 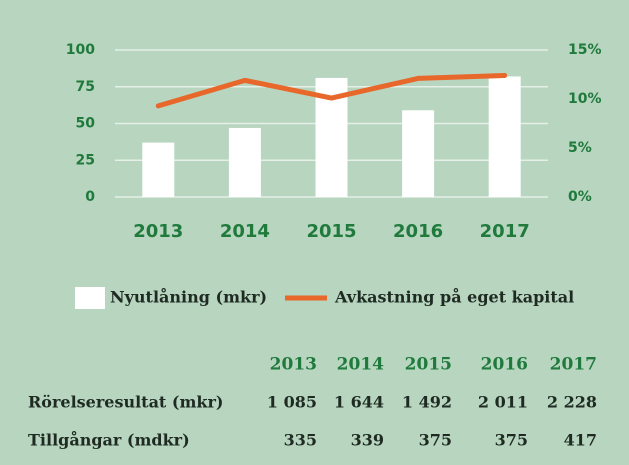 What do you see at coordinates (503, 402) in the screenshot?
I see `table-cell: 2 011` at bounding box center [503, 402].